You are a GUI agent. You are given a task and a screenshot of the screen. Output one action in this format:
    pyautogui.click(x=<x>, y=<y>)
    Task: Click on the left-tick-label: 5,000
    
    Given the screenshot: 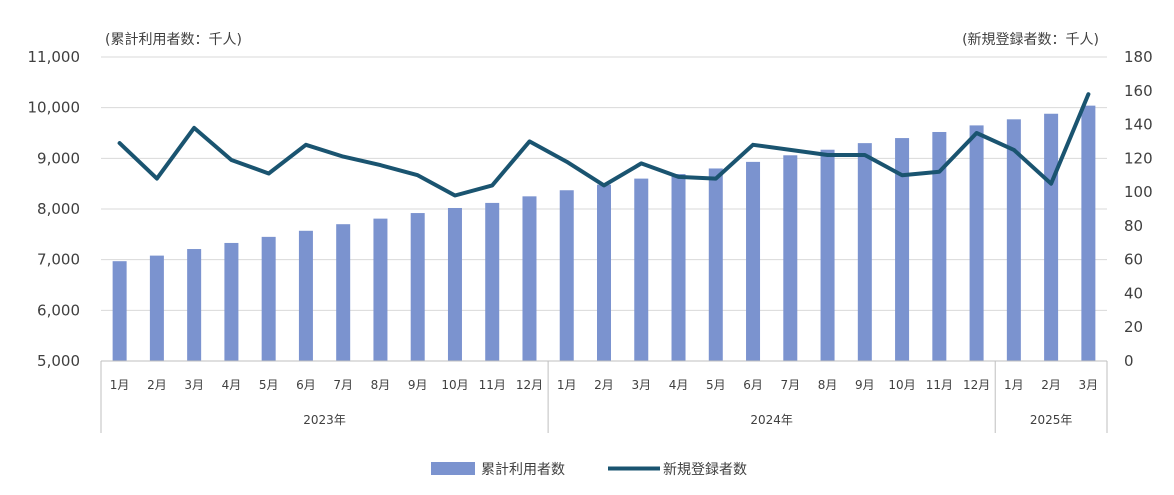 What is the action you would take?
    pyautogui.click(x=58, y=361)
    